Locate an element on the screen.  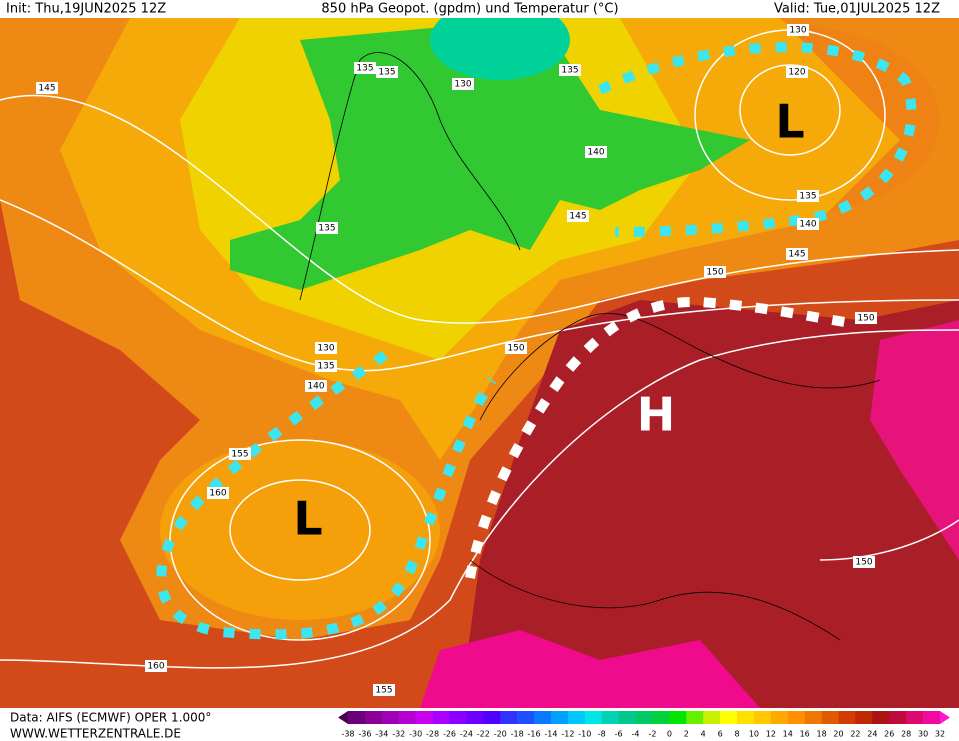
colorbar-label: -20 is located at coordinates (500, 734).